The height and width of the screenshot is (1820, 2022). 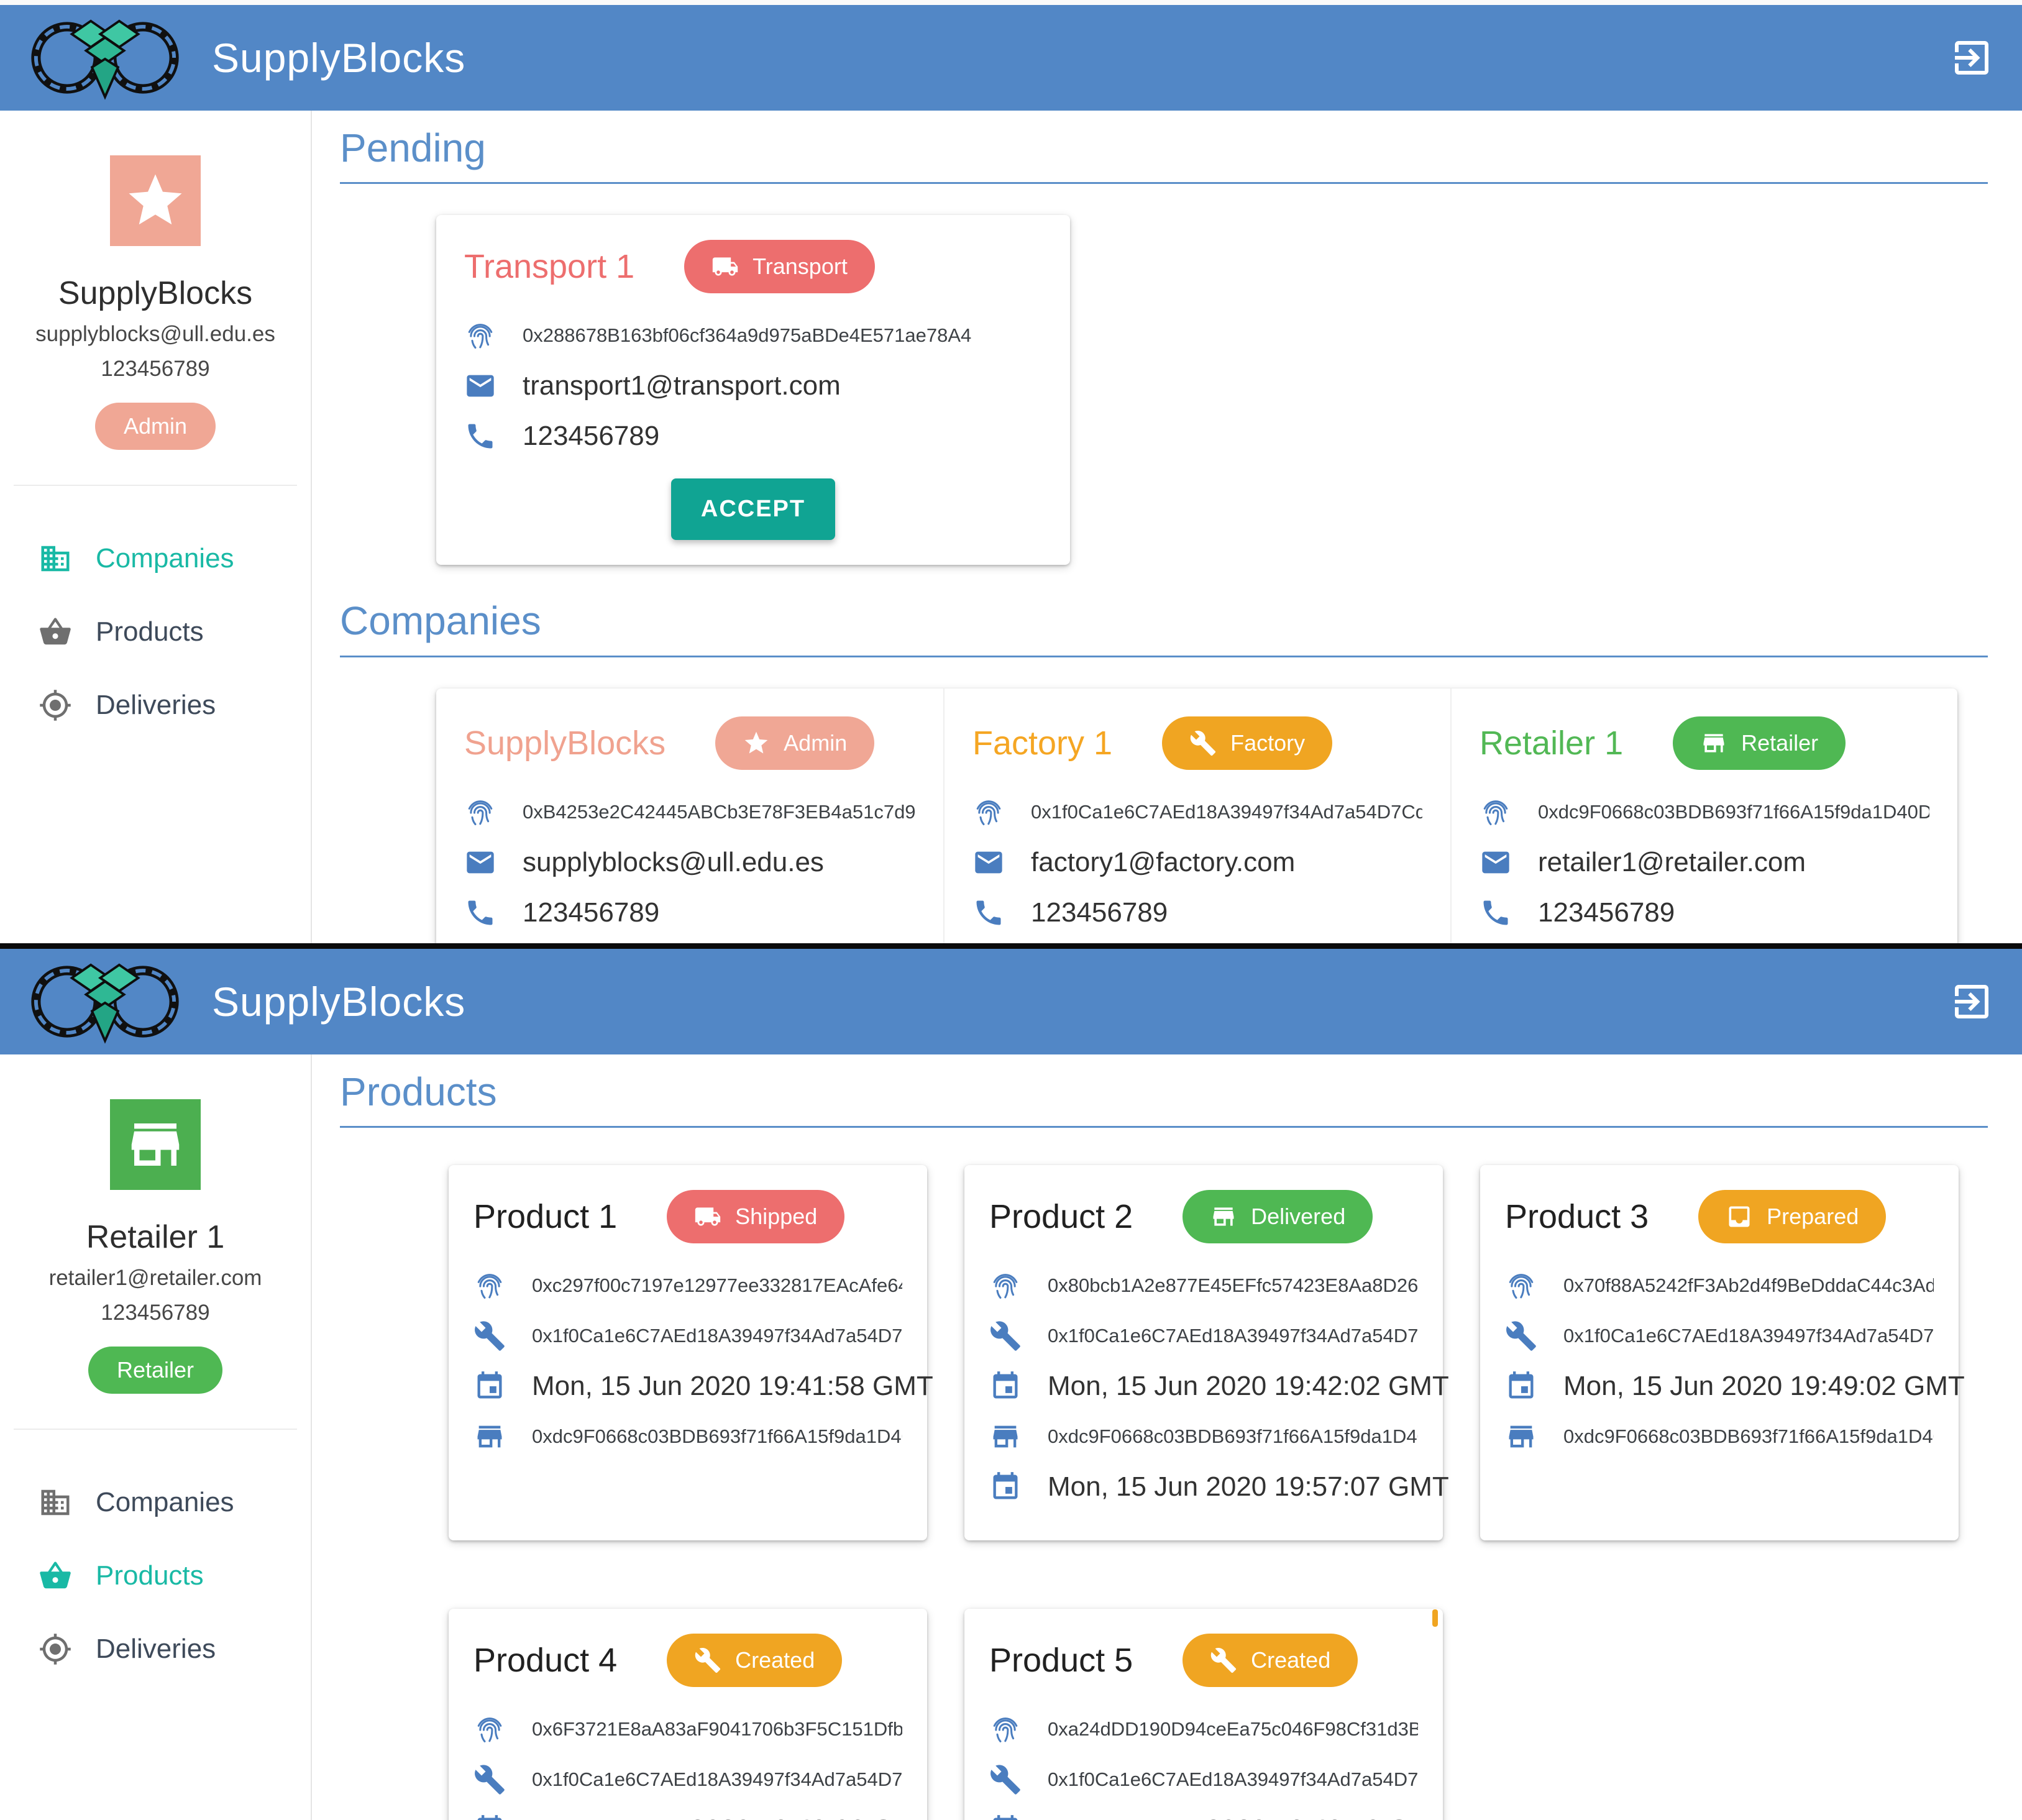 I want to click on sidebar-nav: Companies Products Deliveries, so click(x=155, y=1576).